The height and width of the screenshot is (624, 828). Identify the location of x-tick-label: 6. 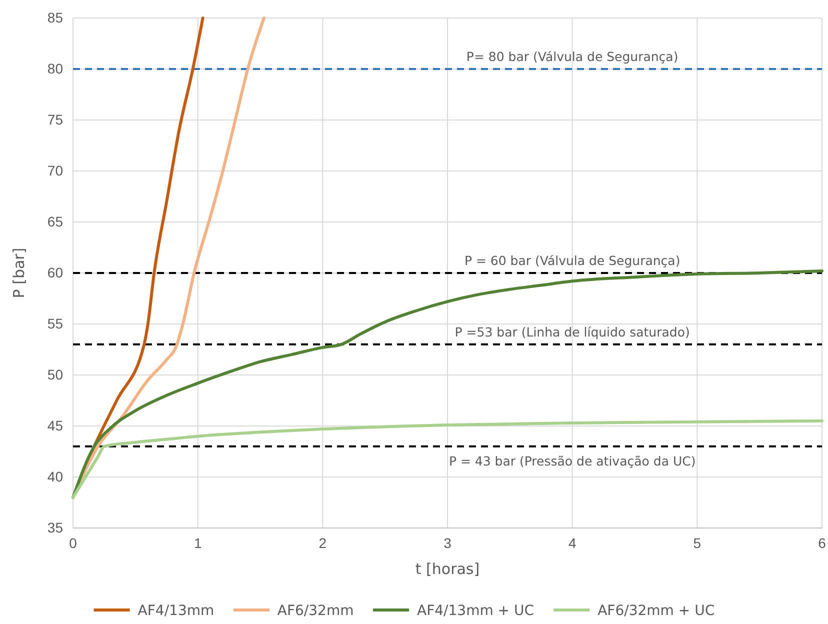
(822, 542).